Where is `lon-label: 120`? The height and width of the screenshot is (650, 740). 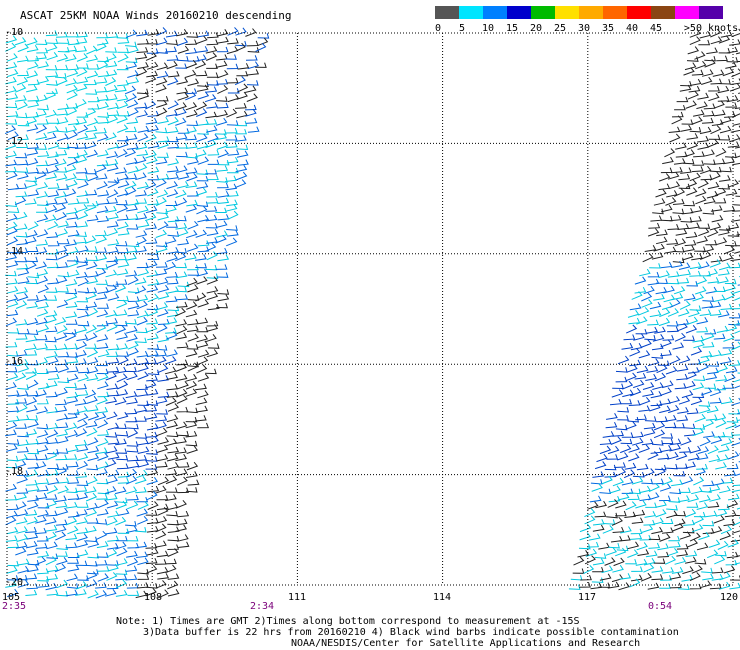 lon-label: 120 is located at coordinates (729, 597).